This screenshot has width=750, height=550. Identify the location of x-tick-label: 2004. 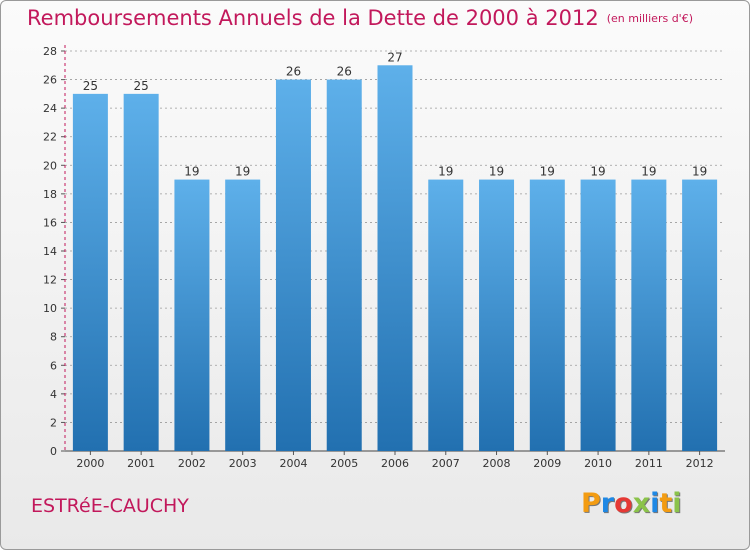
(293, 463).